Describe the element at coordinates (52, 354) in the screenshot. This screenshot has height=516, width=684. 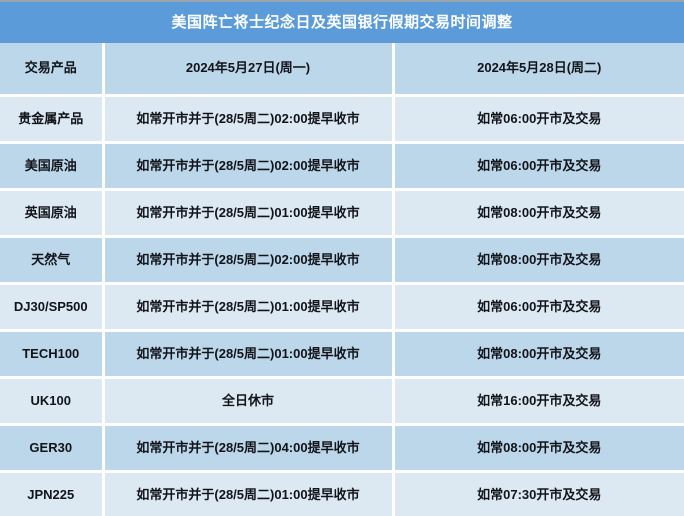
I see `cell-product: TECH100` at that location.